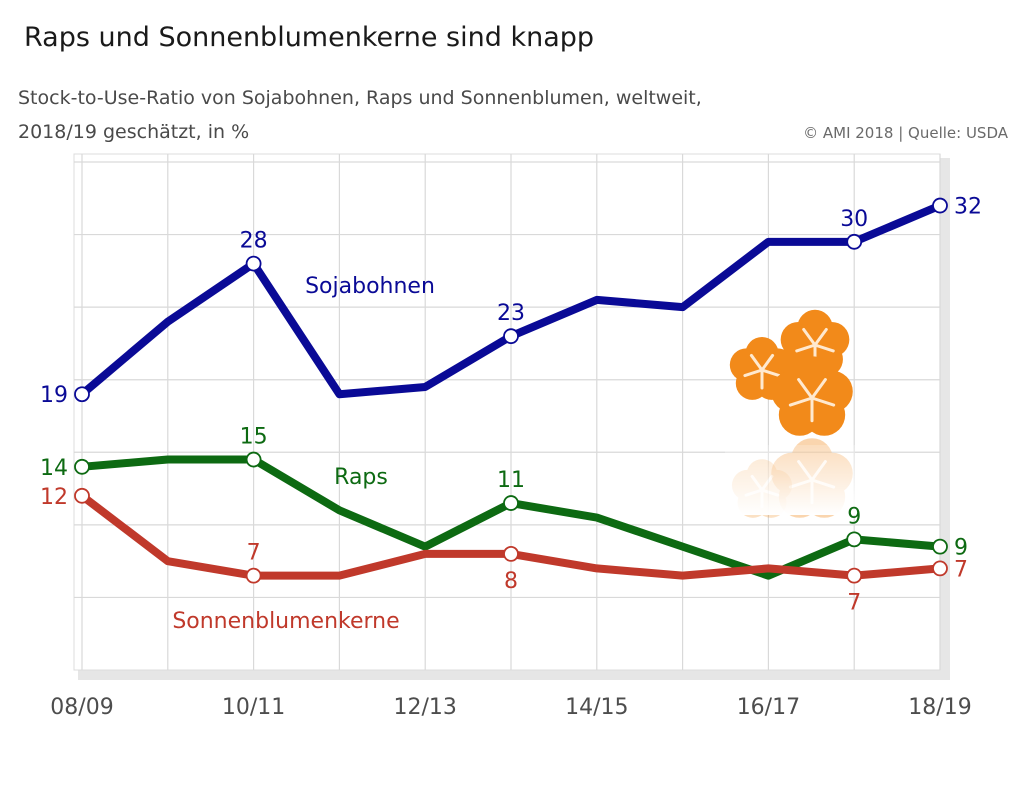 This screenshot has width=1024, height=792. I want to click on x-tick-label: 08/09, so click(81, 707).